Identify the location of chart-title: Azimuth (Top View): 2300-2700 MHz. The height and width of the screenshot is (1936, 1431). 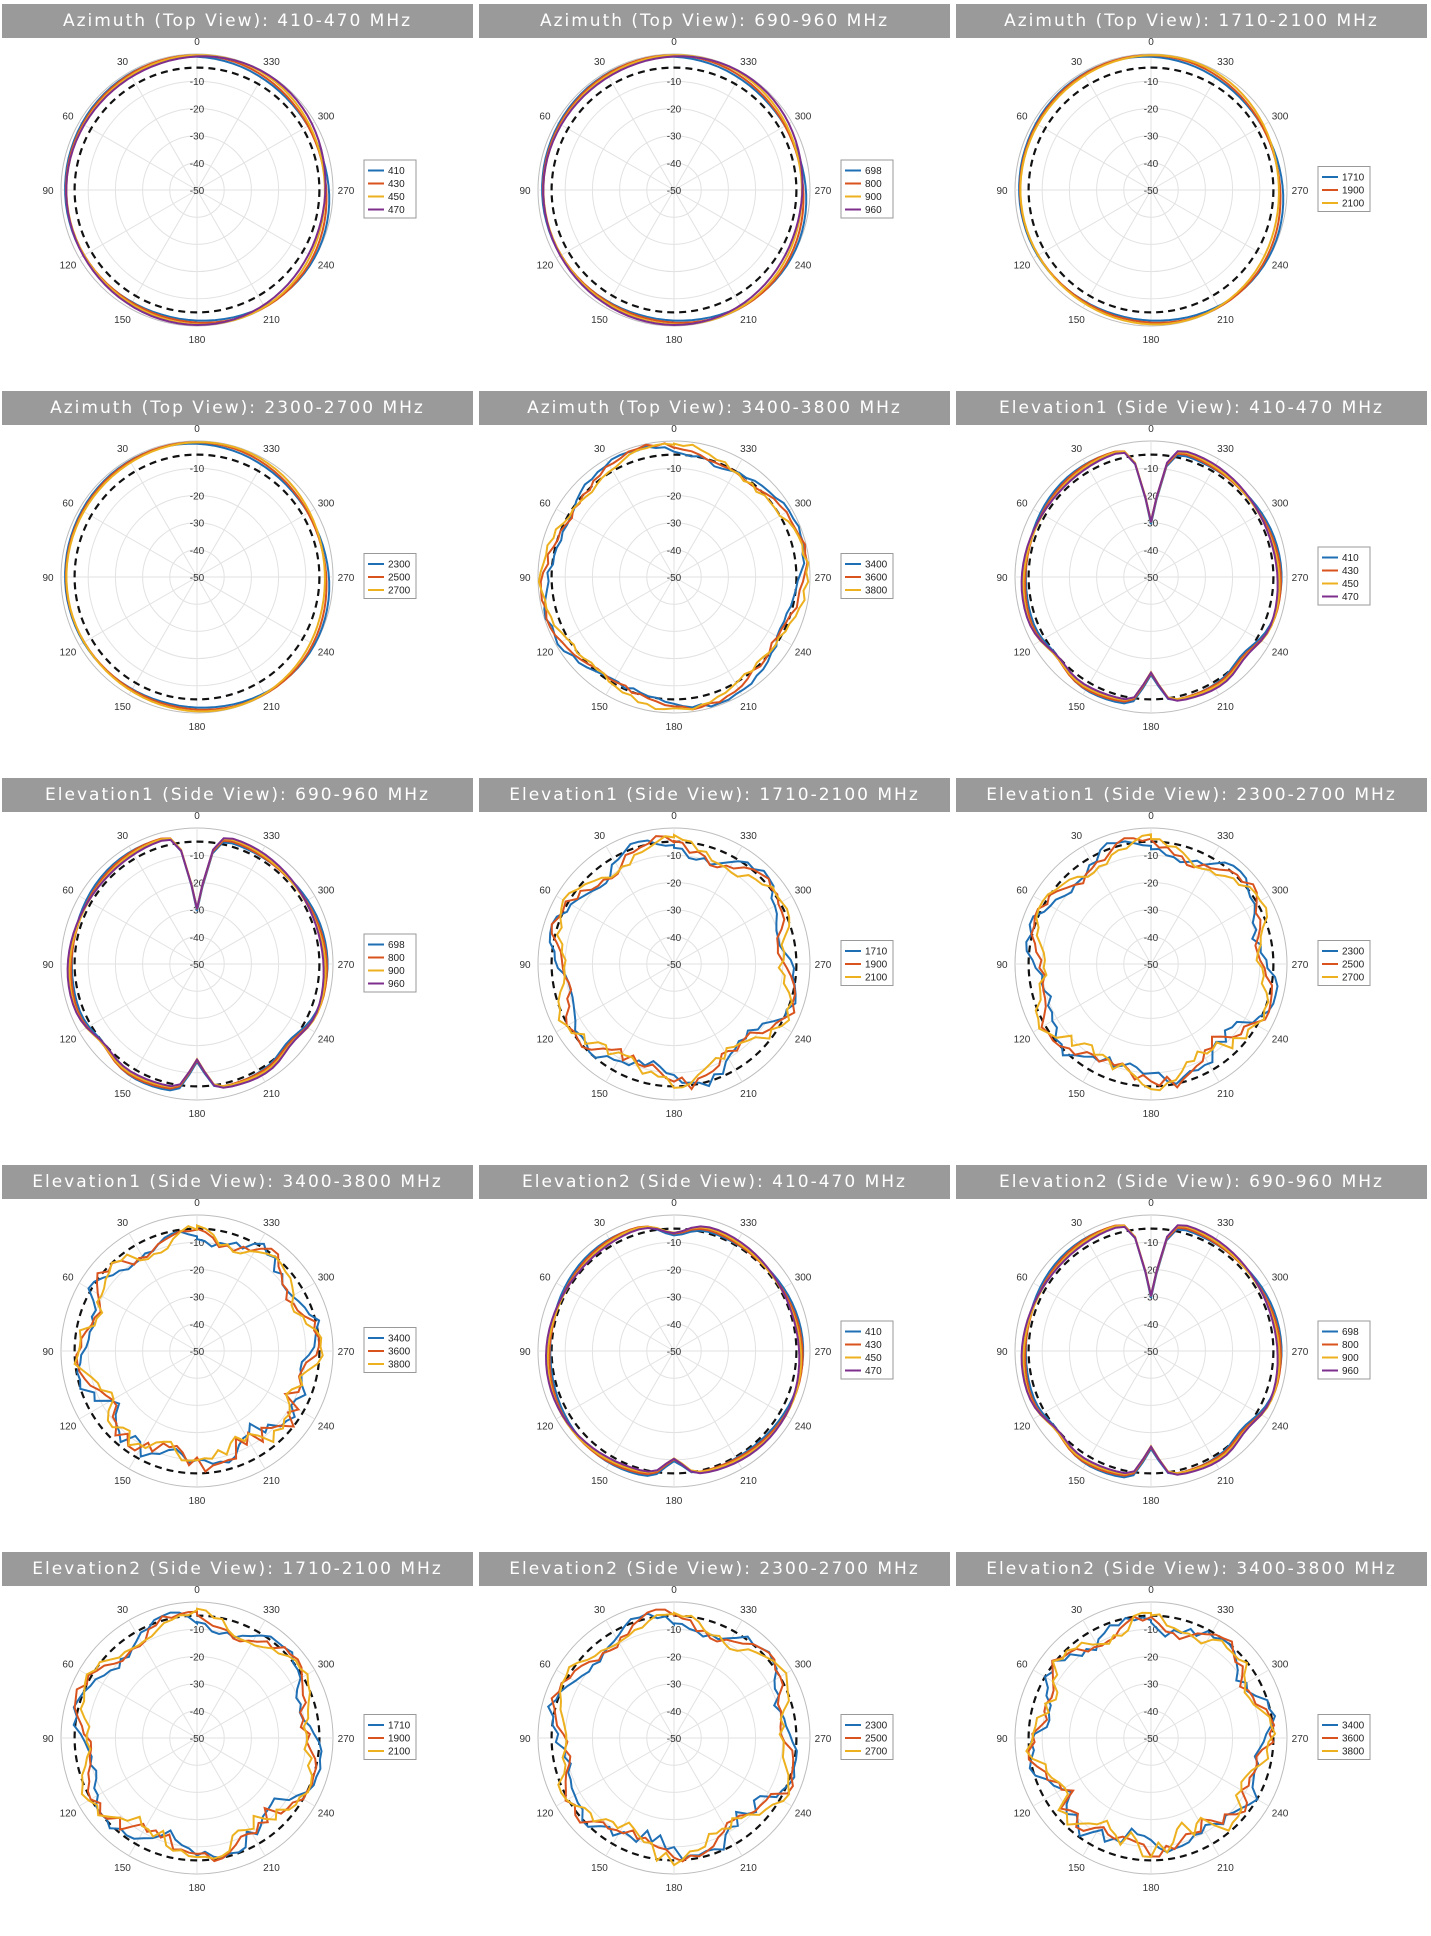
(237, 408).